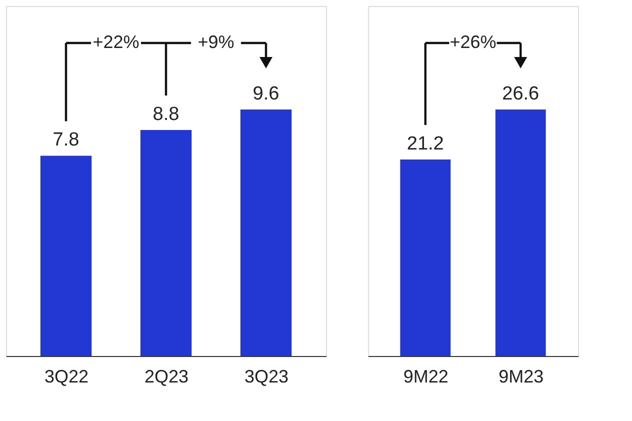  What do you see at coordinates (216, 42) in the screenshot?
I see `text: +9%` at bounding box center [216, 42].